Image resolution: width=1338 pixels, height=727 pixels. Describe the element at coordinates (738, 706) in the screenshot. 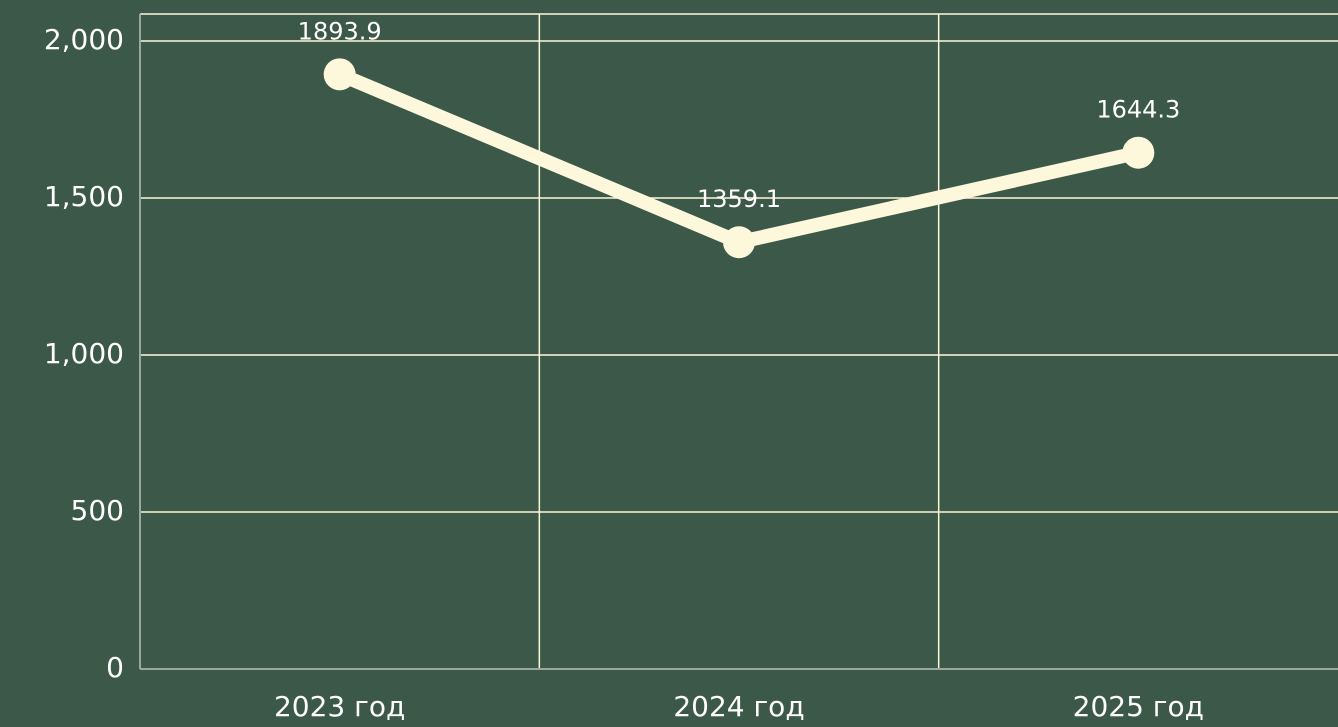

I see `x-tick-label: 2024 год` at that location.